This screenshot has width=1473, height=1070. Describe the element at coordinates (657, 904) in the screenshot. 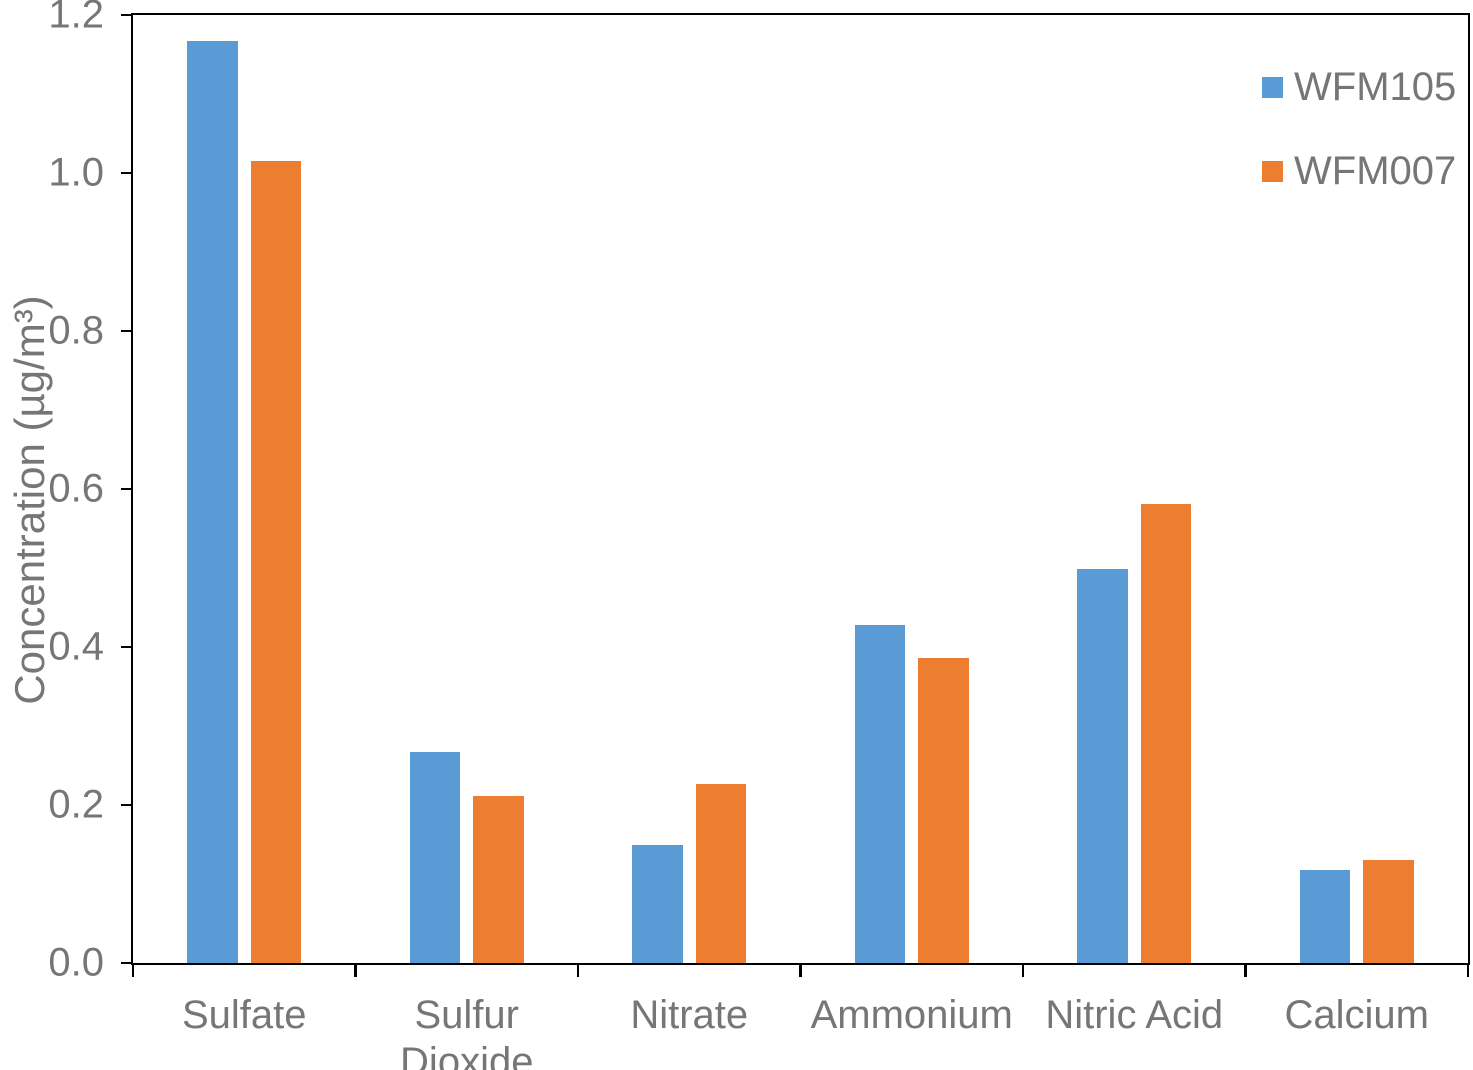

I see `bar-wfm105-nitrate` at that location.